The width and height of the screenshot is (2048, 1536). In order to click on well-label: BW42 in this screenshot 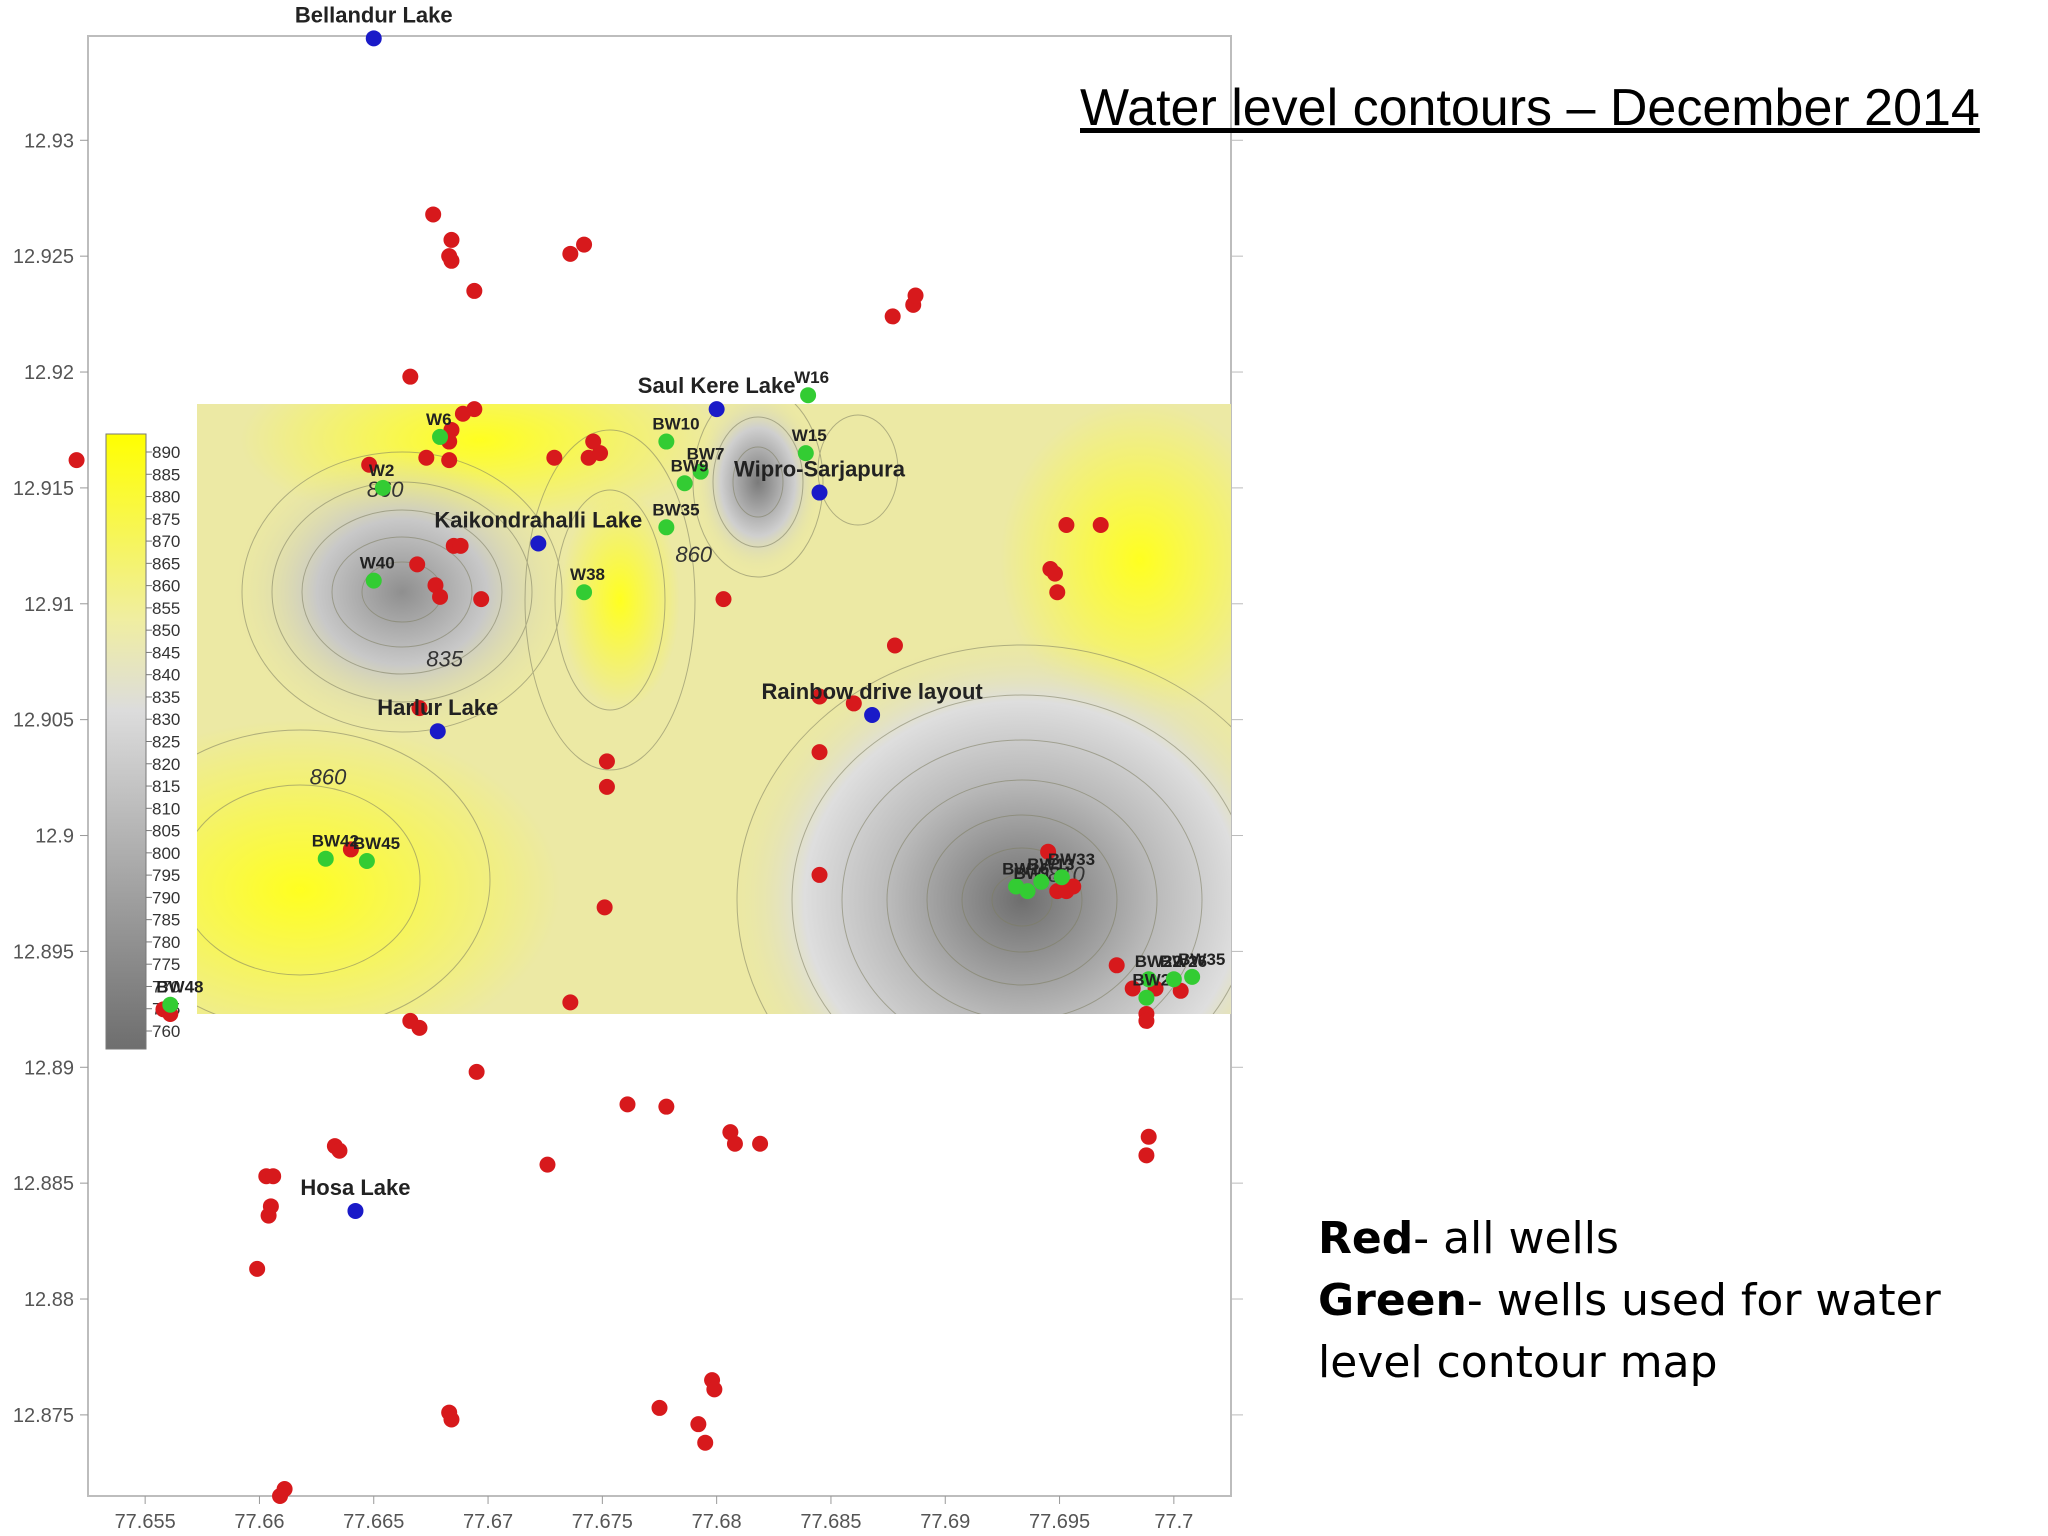, I will do `click(335, 841)`.